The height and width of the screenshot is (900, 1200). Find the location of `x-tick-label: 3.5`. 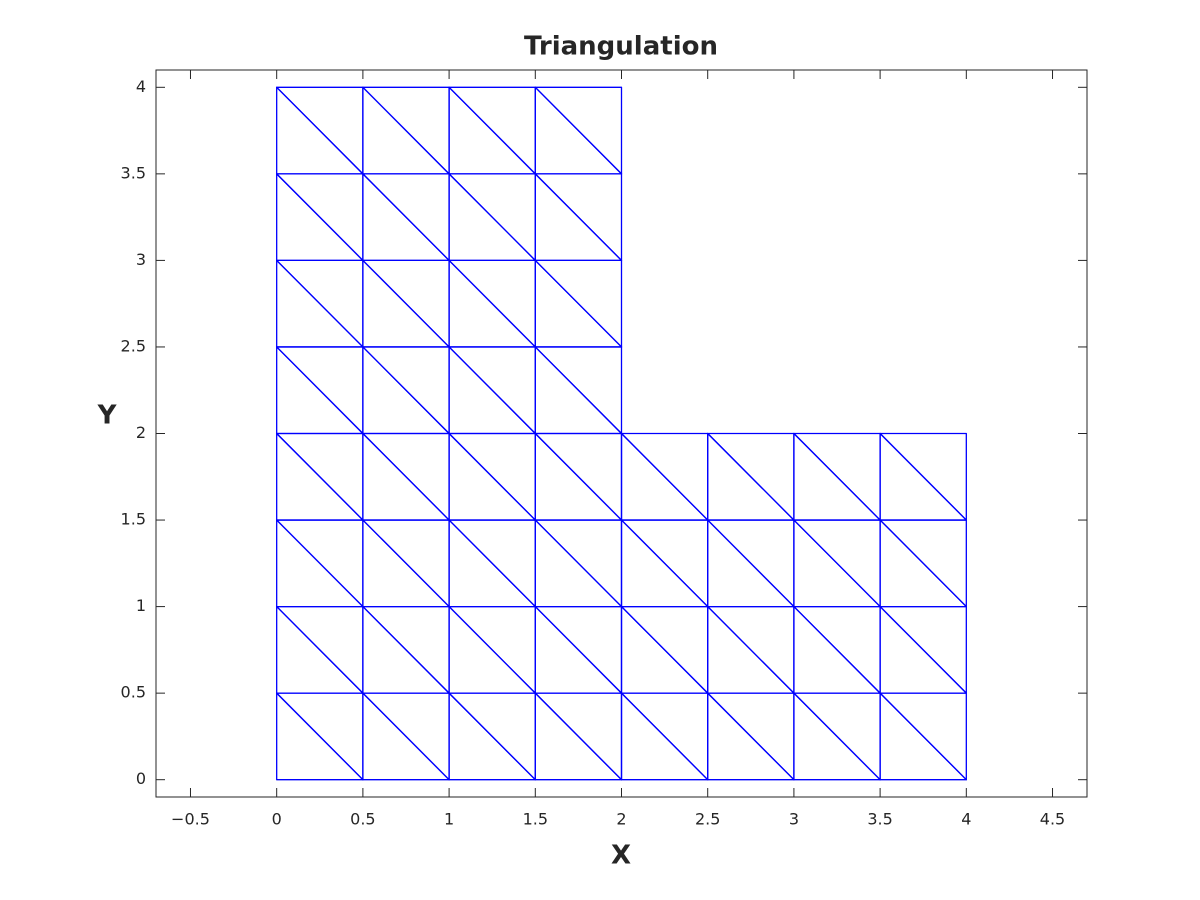

x-tick-label: 3.5 is located at coordinates (879, 819).